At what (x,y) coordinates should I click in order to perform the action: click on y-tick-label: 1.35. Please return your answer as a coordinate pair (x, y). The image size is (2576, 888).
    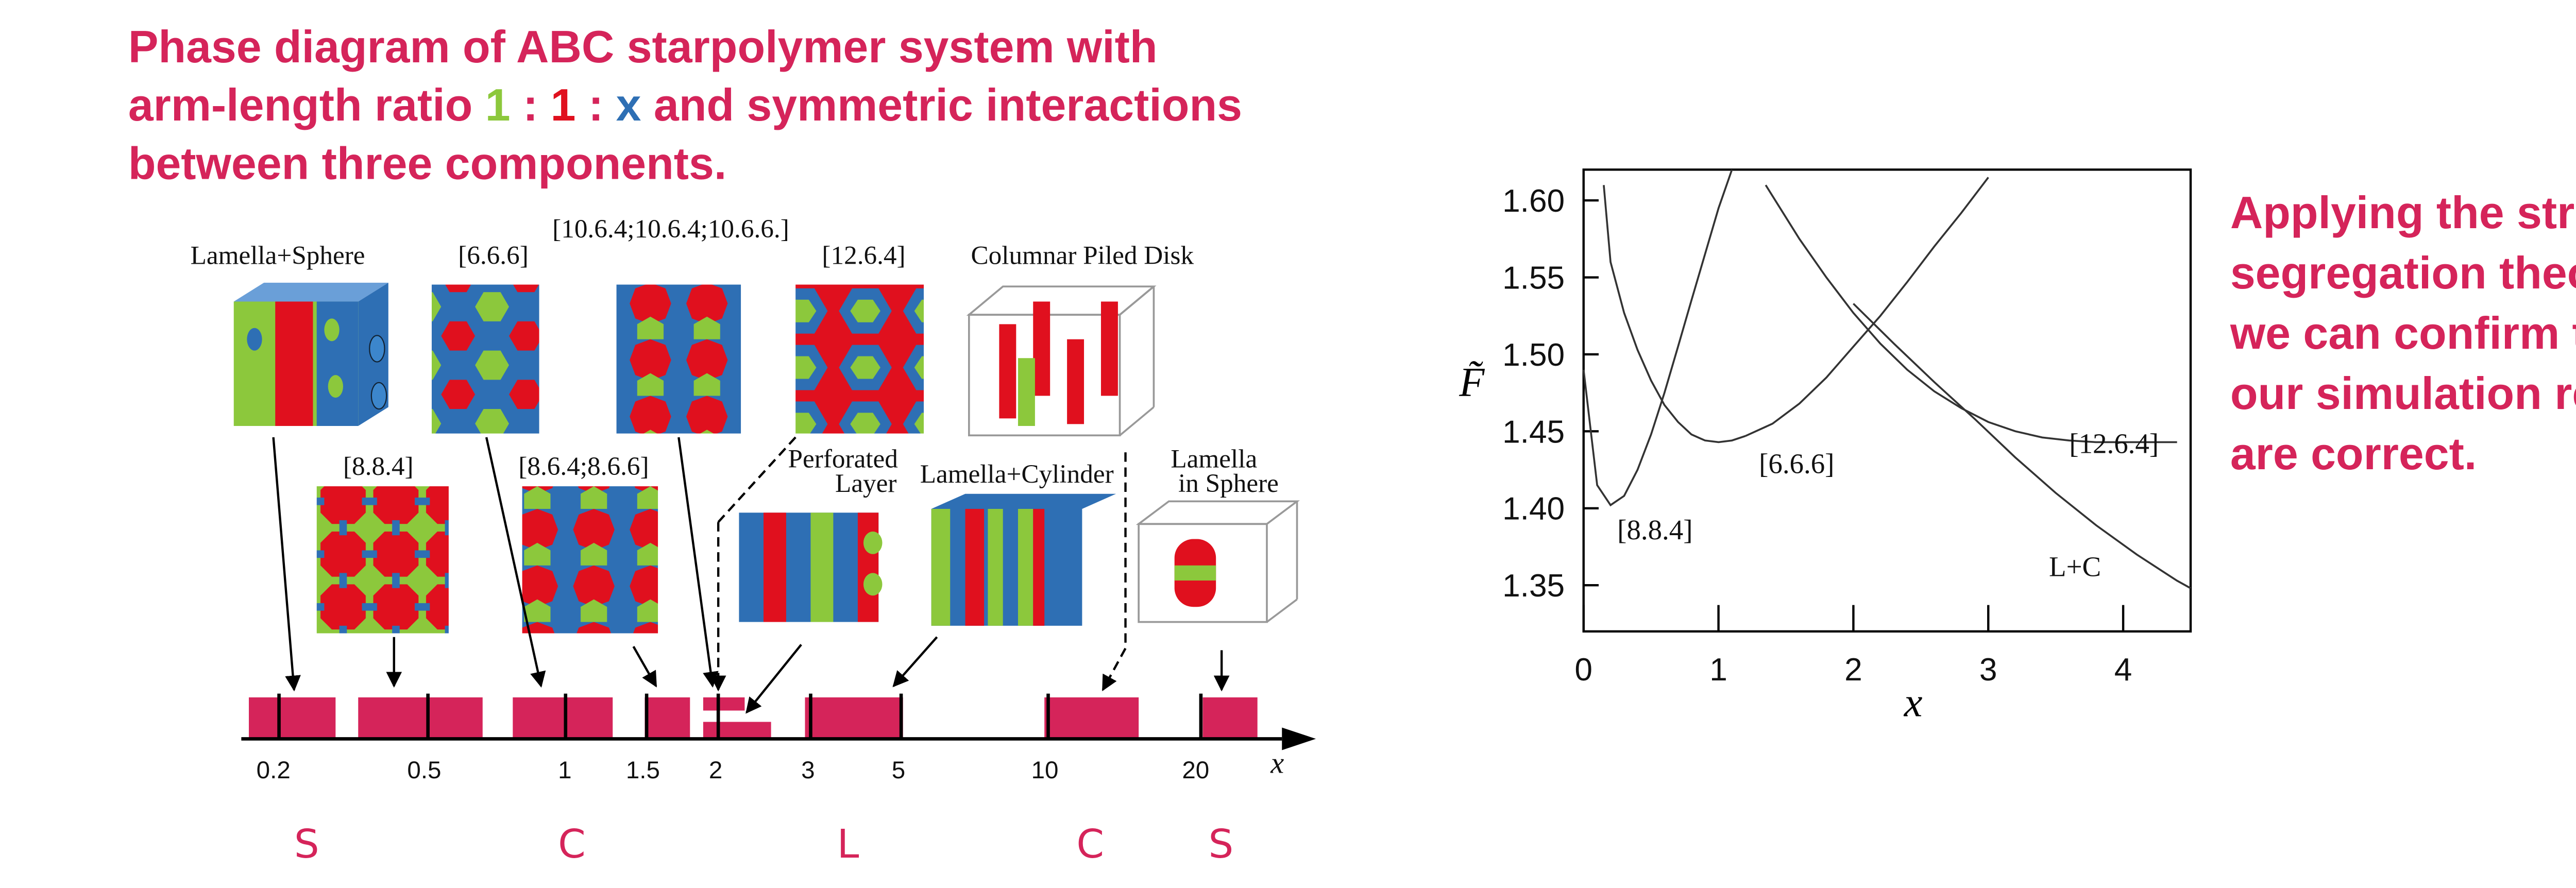
    Looking at the image, I should click on (1533, 586).